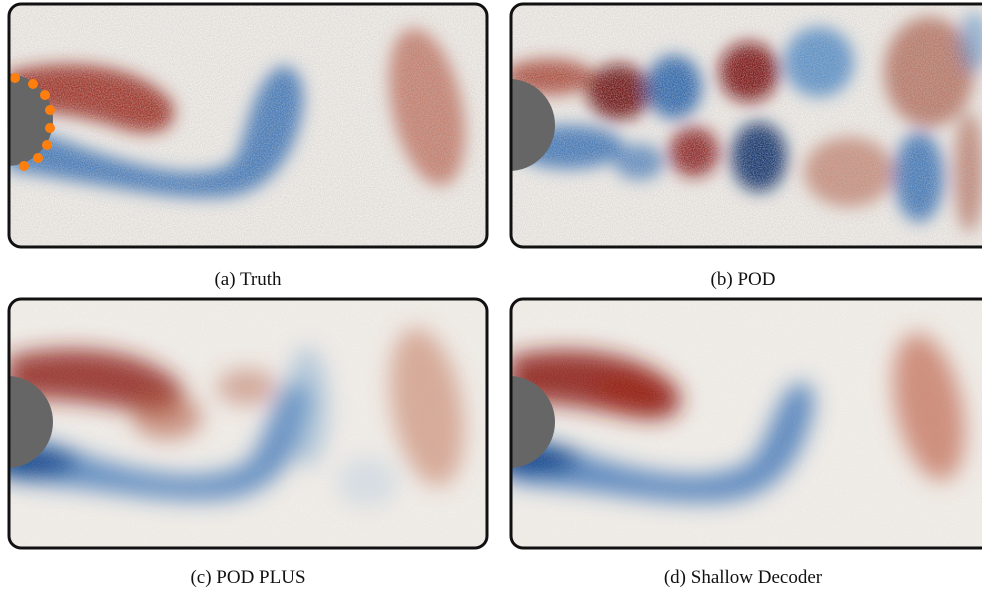  I want to click on caption-label: (b), so click(721, 279).